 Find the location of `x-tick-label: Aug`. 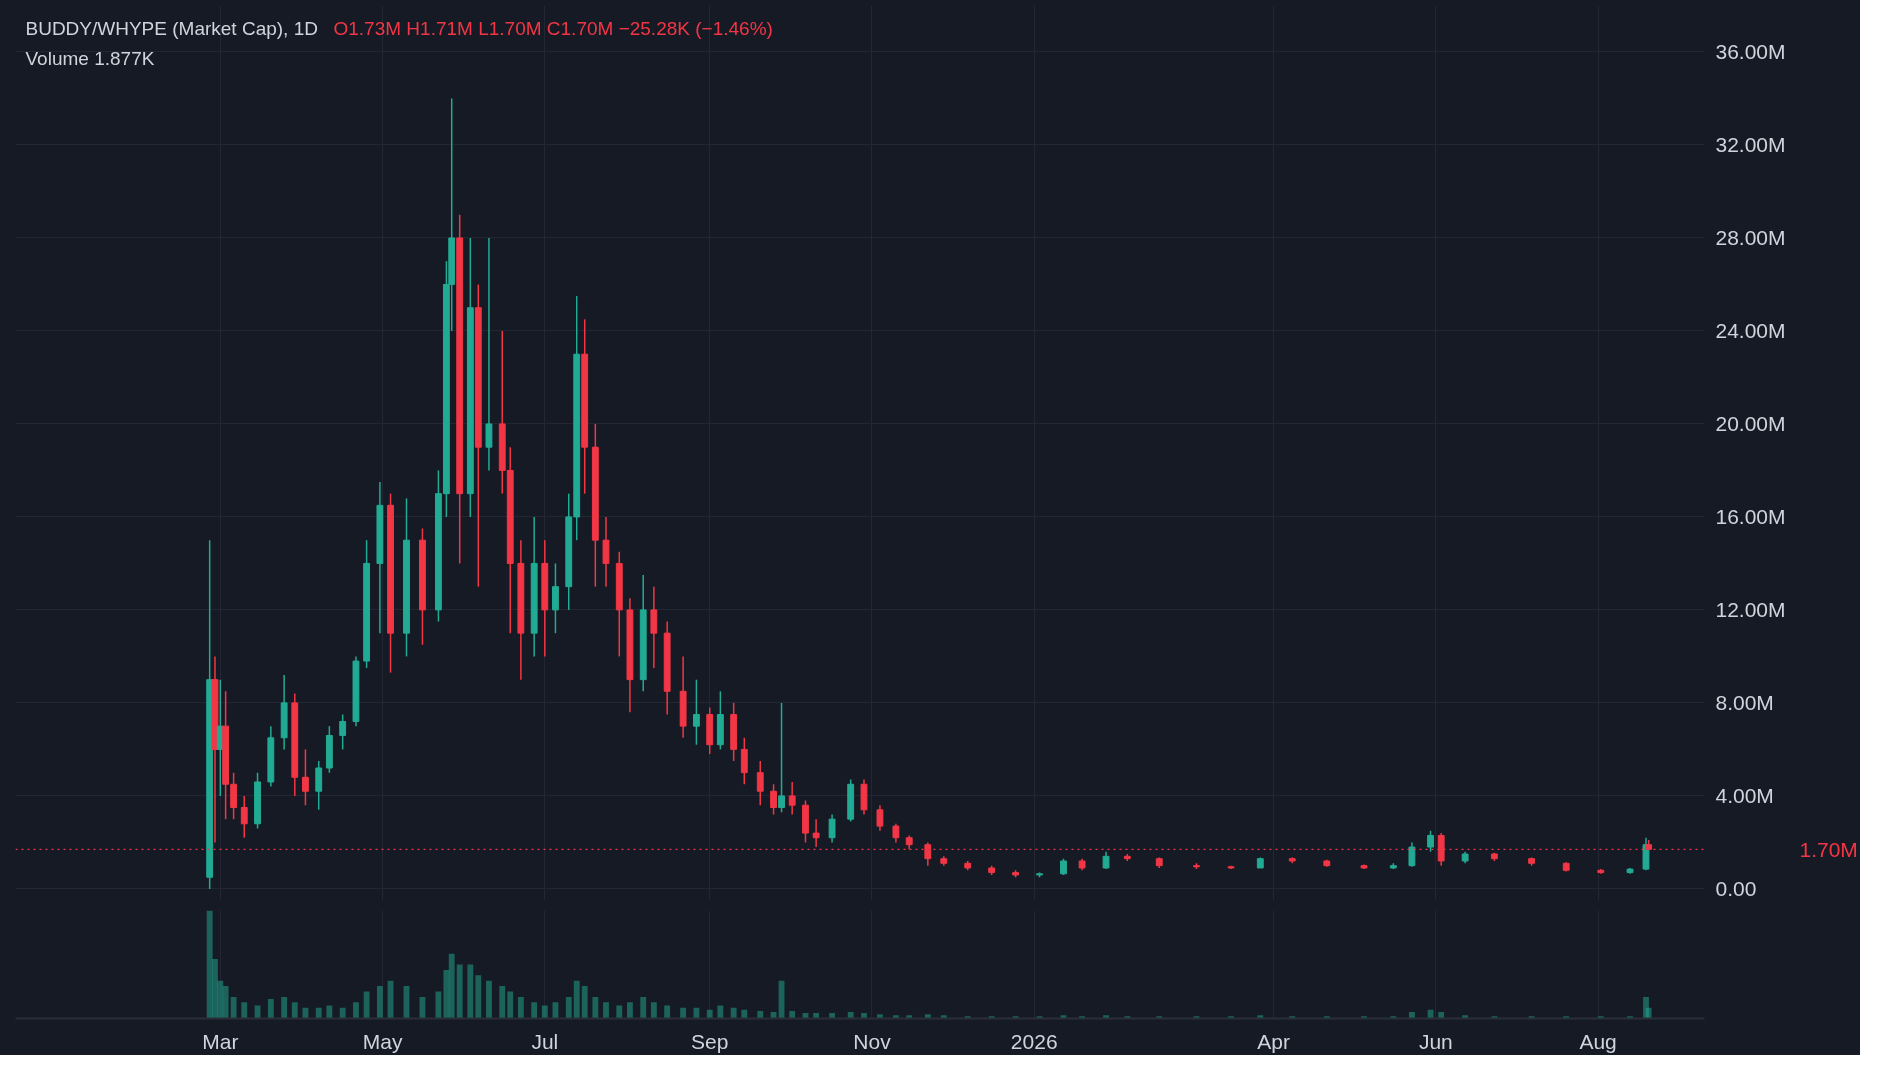

x-tick-label: Aug is located at coordinates (1598, 1041).